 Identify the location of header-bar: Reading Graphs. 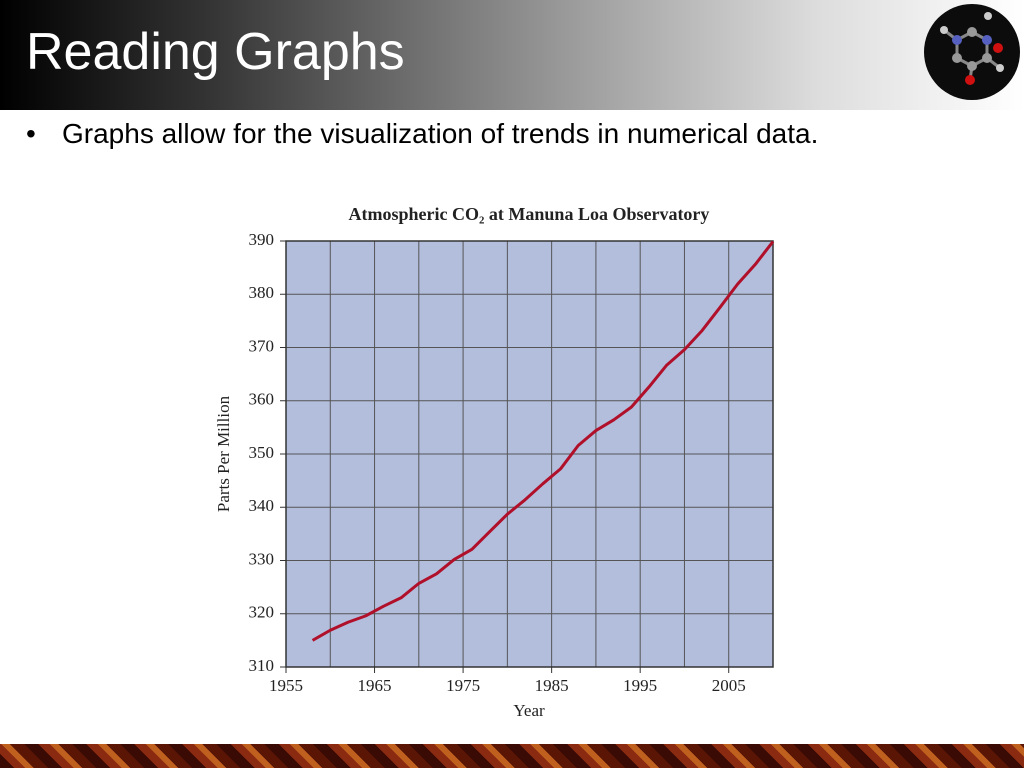
(512, 55).